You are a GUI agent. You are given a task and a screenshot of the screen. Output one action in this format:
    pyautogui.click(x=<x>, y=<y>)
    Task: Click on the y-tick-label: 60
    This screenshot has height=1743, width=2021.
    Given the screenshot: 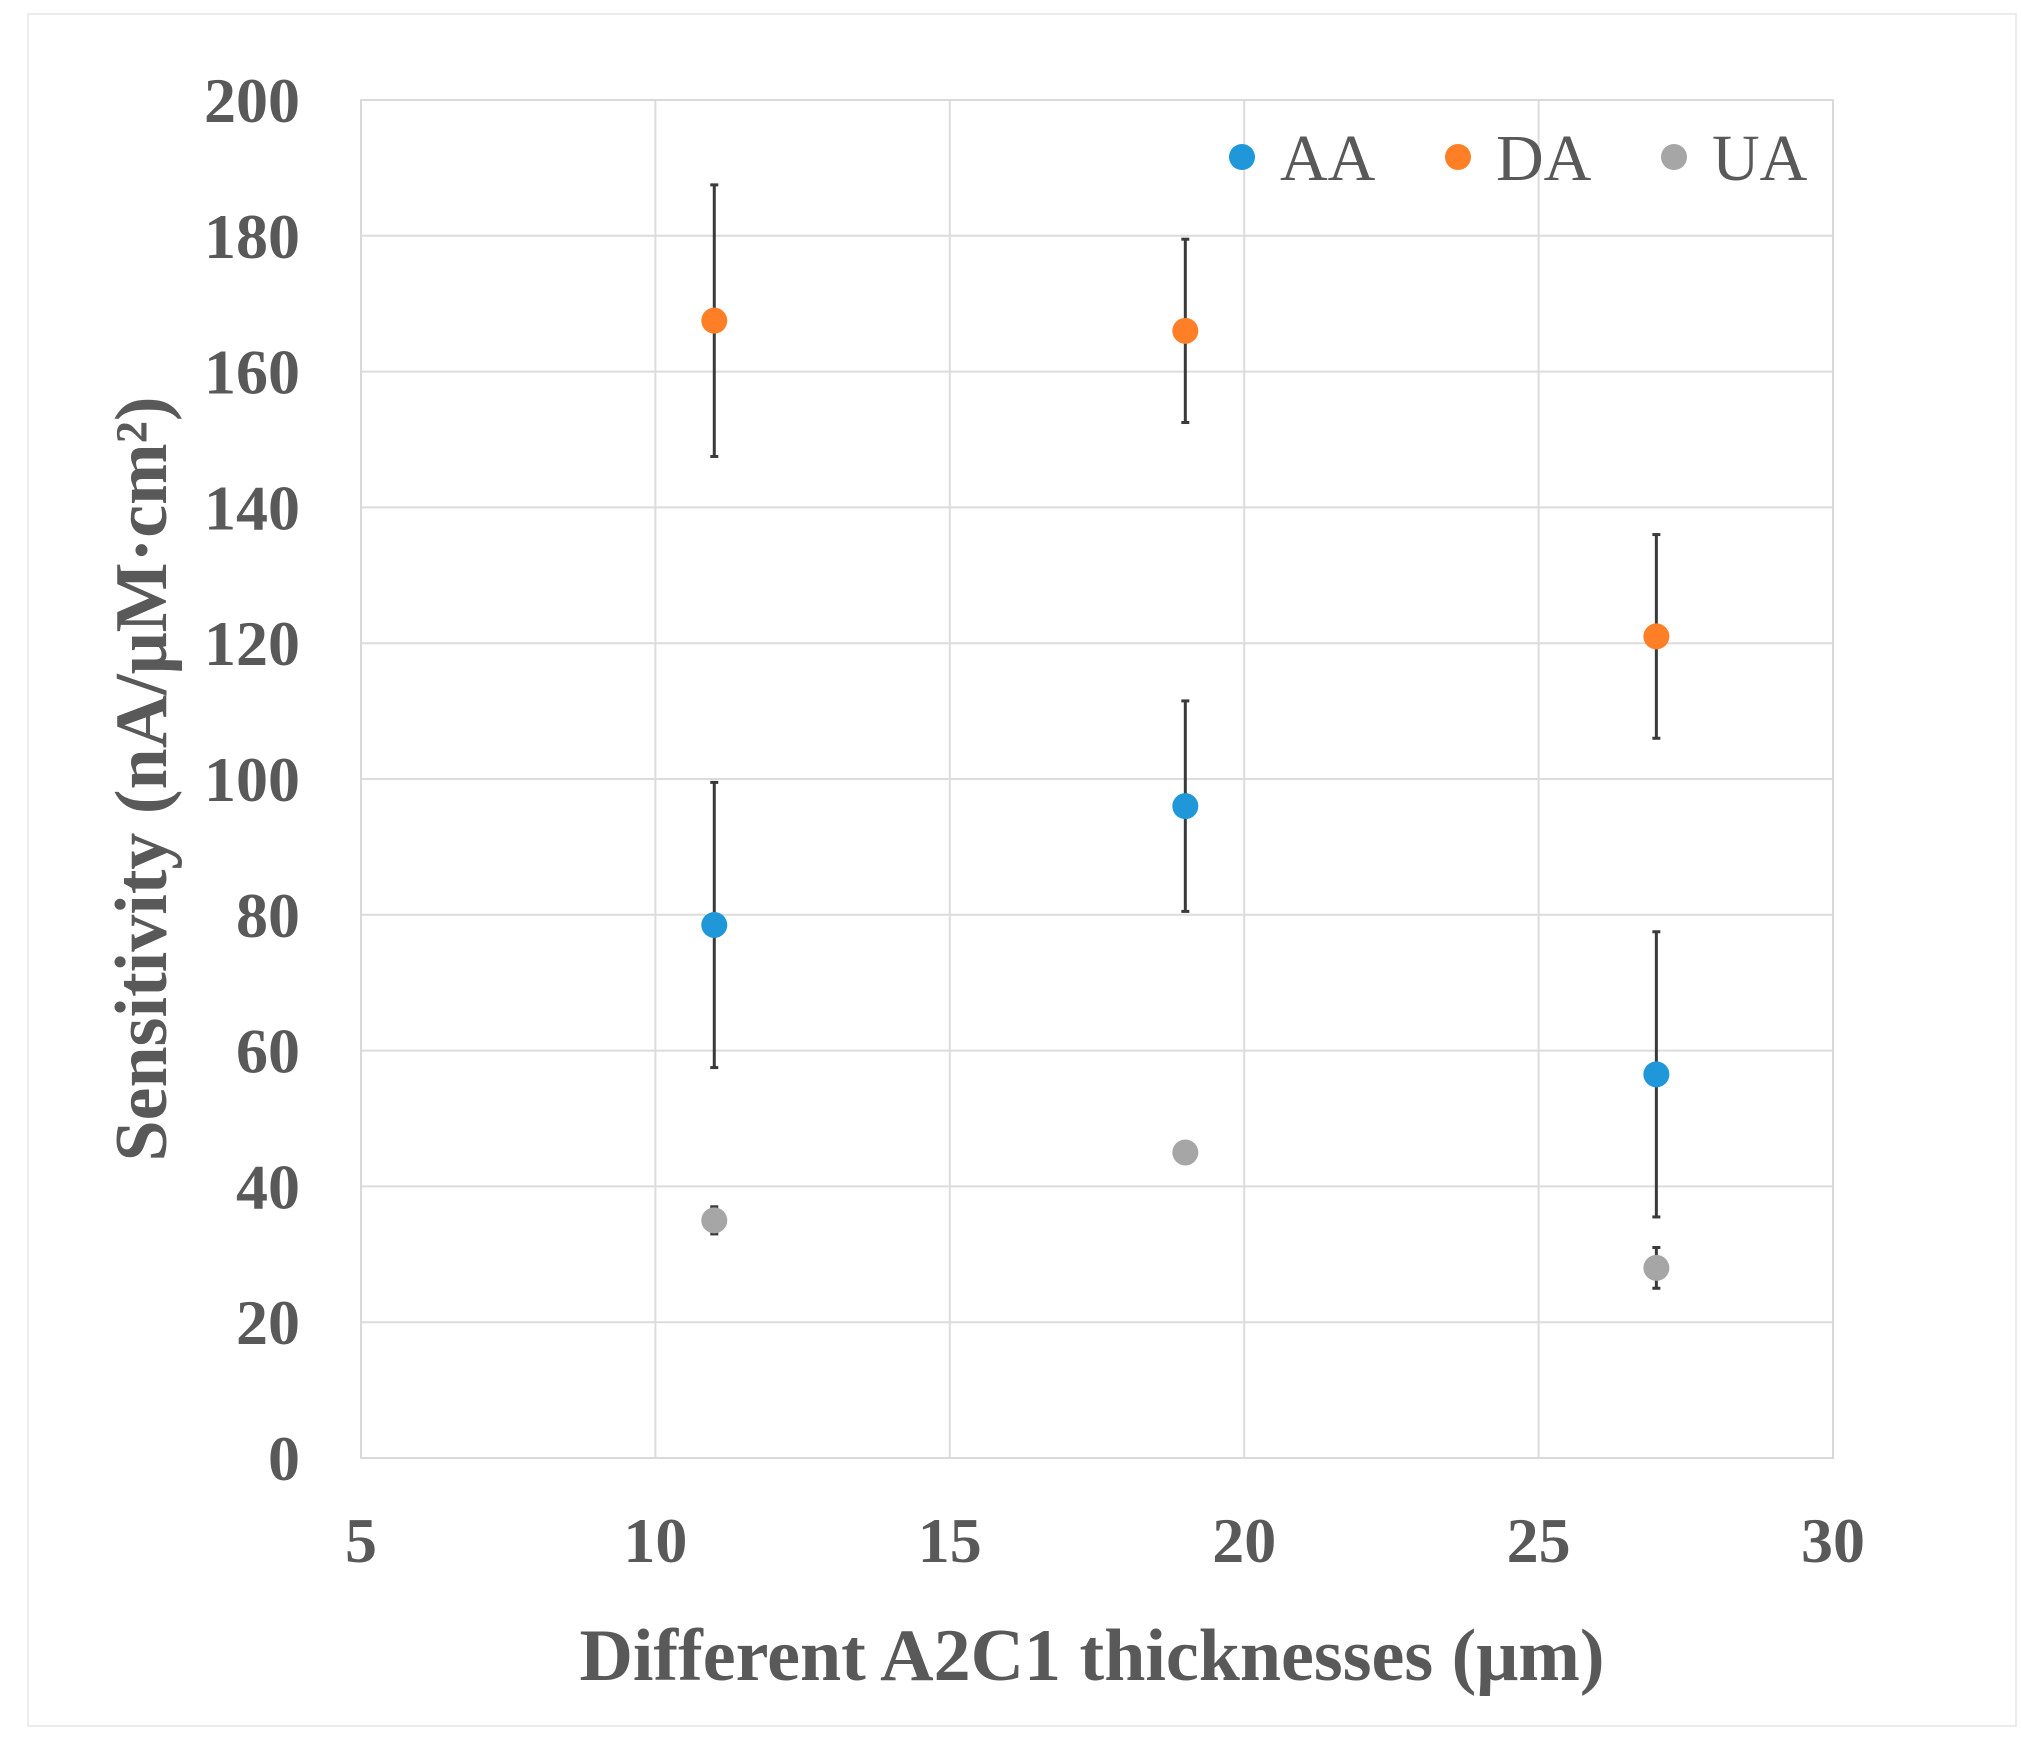 What is the action you would take?
    pyautogui.click(x=268, y=1051)
    